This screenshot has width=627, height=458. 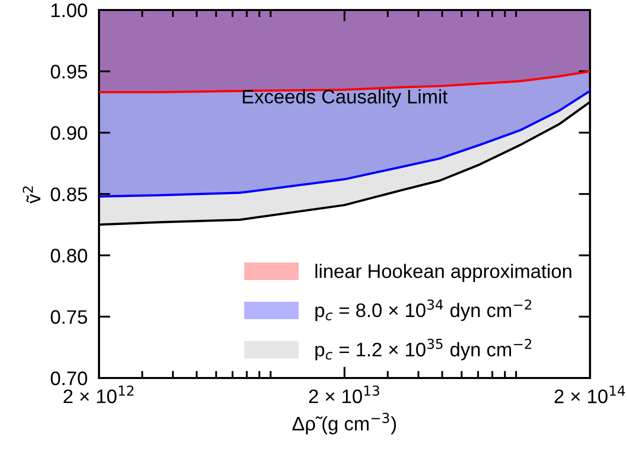 I want to click on y-tick-label: 1.00, so click(x=70, y=10).